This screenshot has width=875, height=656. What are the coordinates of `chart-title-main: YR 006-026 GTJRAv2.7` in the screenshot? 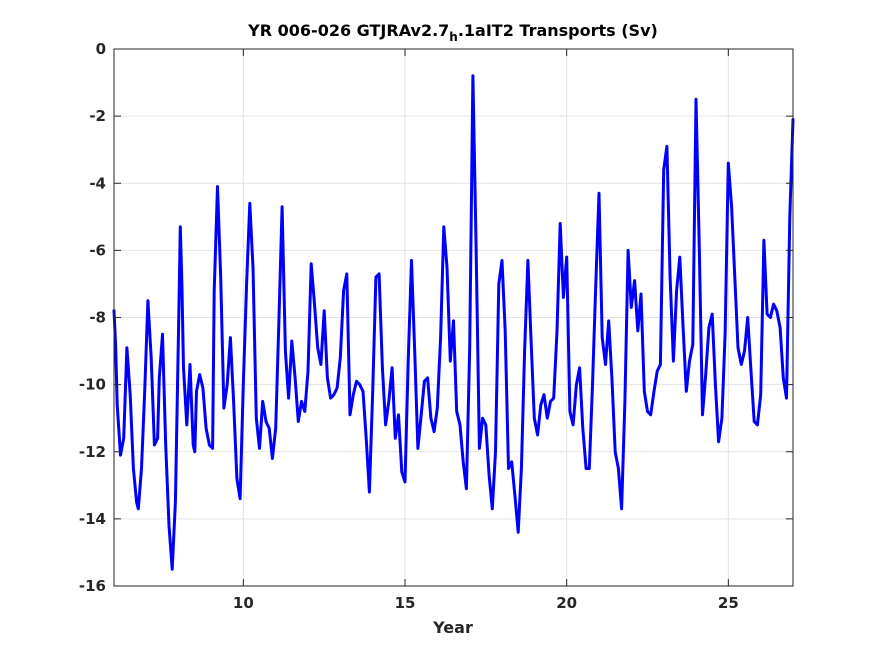 It's located at (348, 30).